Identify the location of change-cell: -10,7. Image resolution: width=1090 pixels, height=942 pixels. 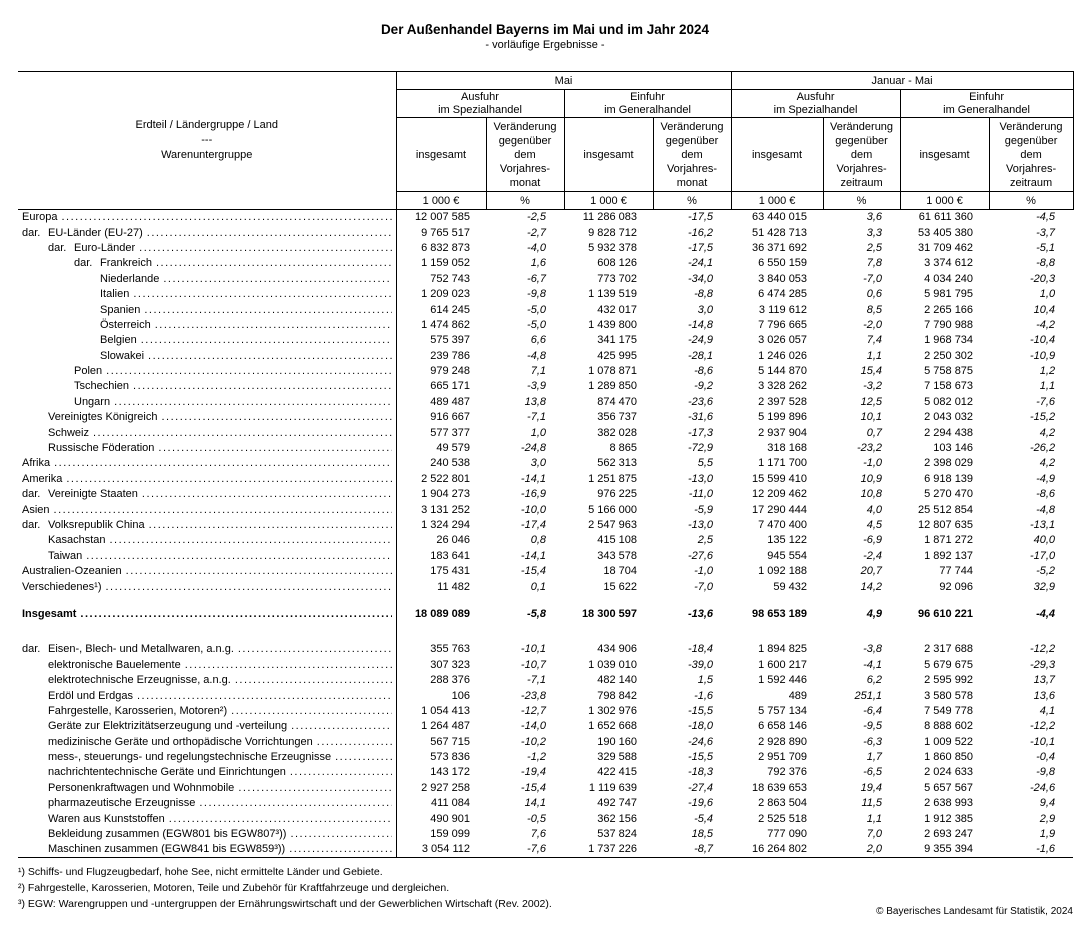
(533, 664).